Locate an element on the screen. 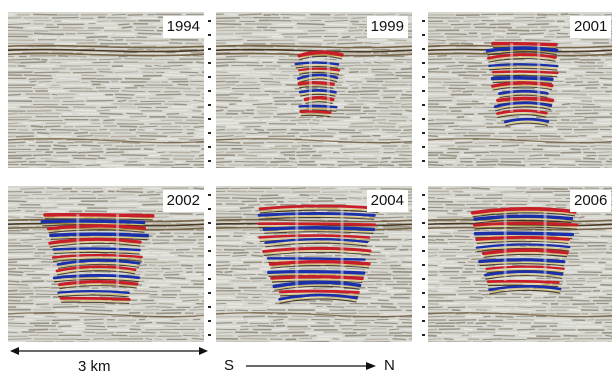  direction-arrow is located at coordinates (311, 366).